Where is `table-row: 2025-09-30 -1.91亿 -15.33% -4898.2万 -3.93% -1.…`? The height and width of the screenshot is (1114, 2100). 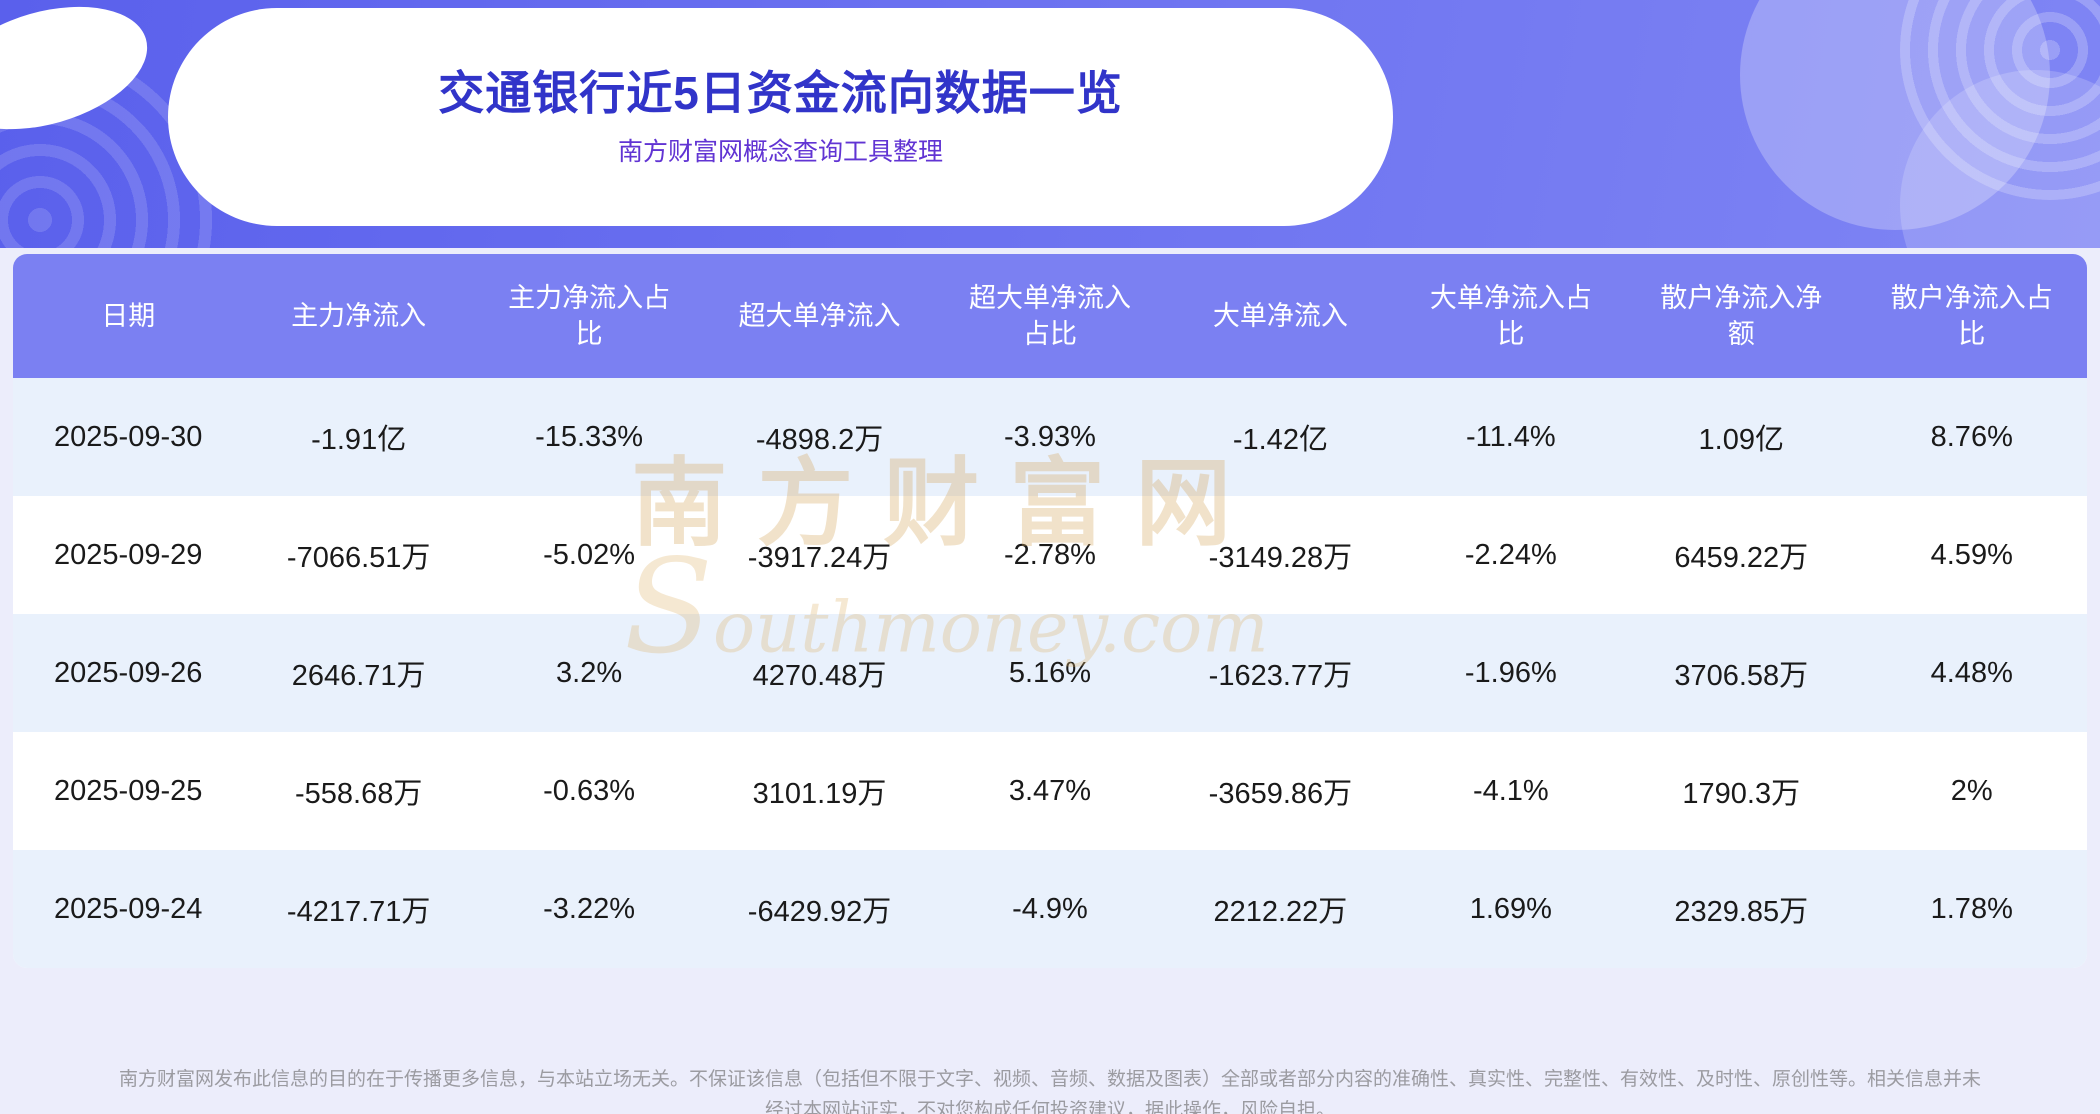
table-row: 2025-09-30 -1.91亿 -15.33% -4898.2万 -3.93% -1.… is located at coordinates (1050, 437).